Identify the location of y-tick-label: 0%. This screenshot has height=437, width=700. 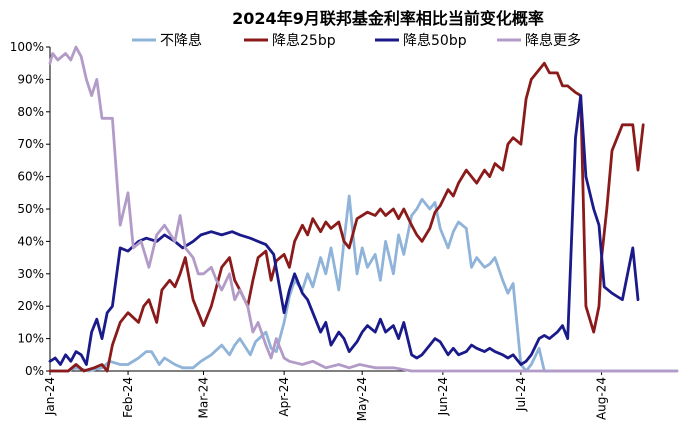
(34, 371).